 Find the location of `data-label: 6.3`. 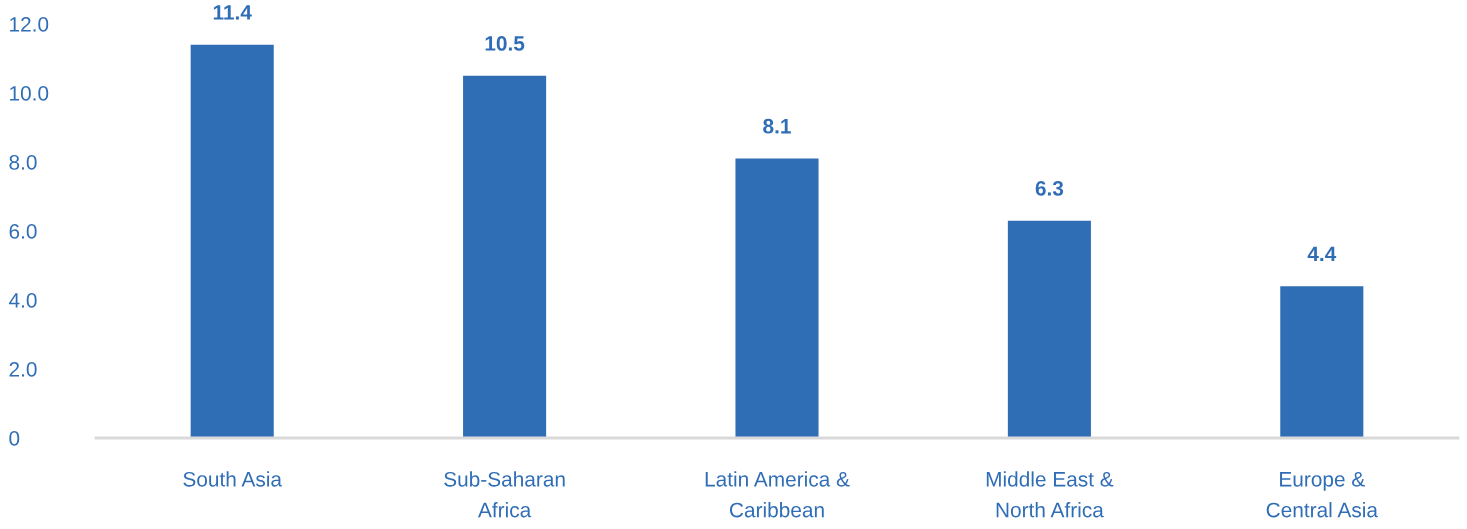

data-label: 6.3 is located at coordinates (1049, 188).